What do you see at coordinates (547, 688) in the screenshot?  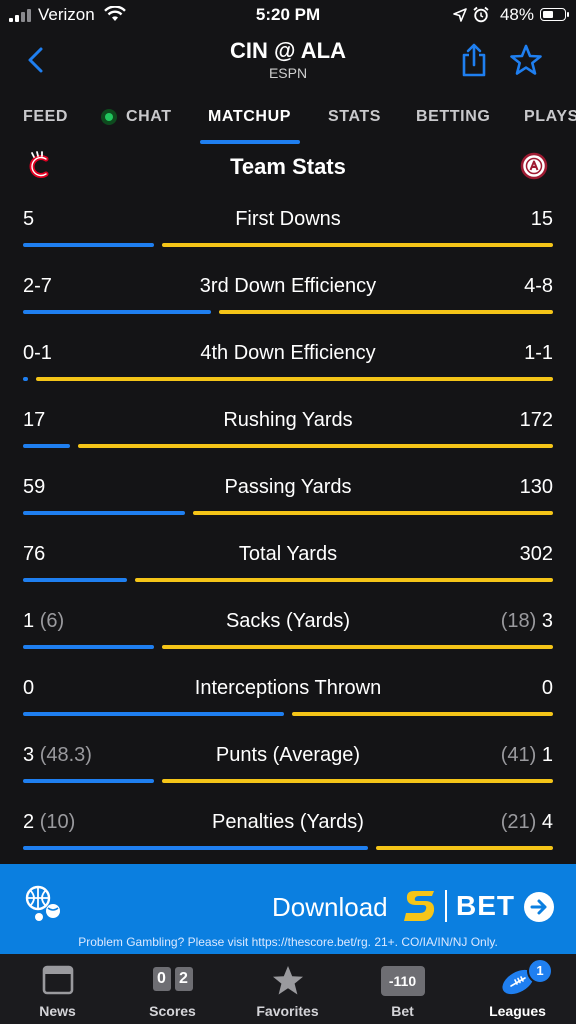 I see `home-value-main: 0` at bounding box center [547, 688].